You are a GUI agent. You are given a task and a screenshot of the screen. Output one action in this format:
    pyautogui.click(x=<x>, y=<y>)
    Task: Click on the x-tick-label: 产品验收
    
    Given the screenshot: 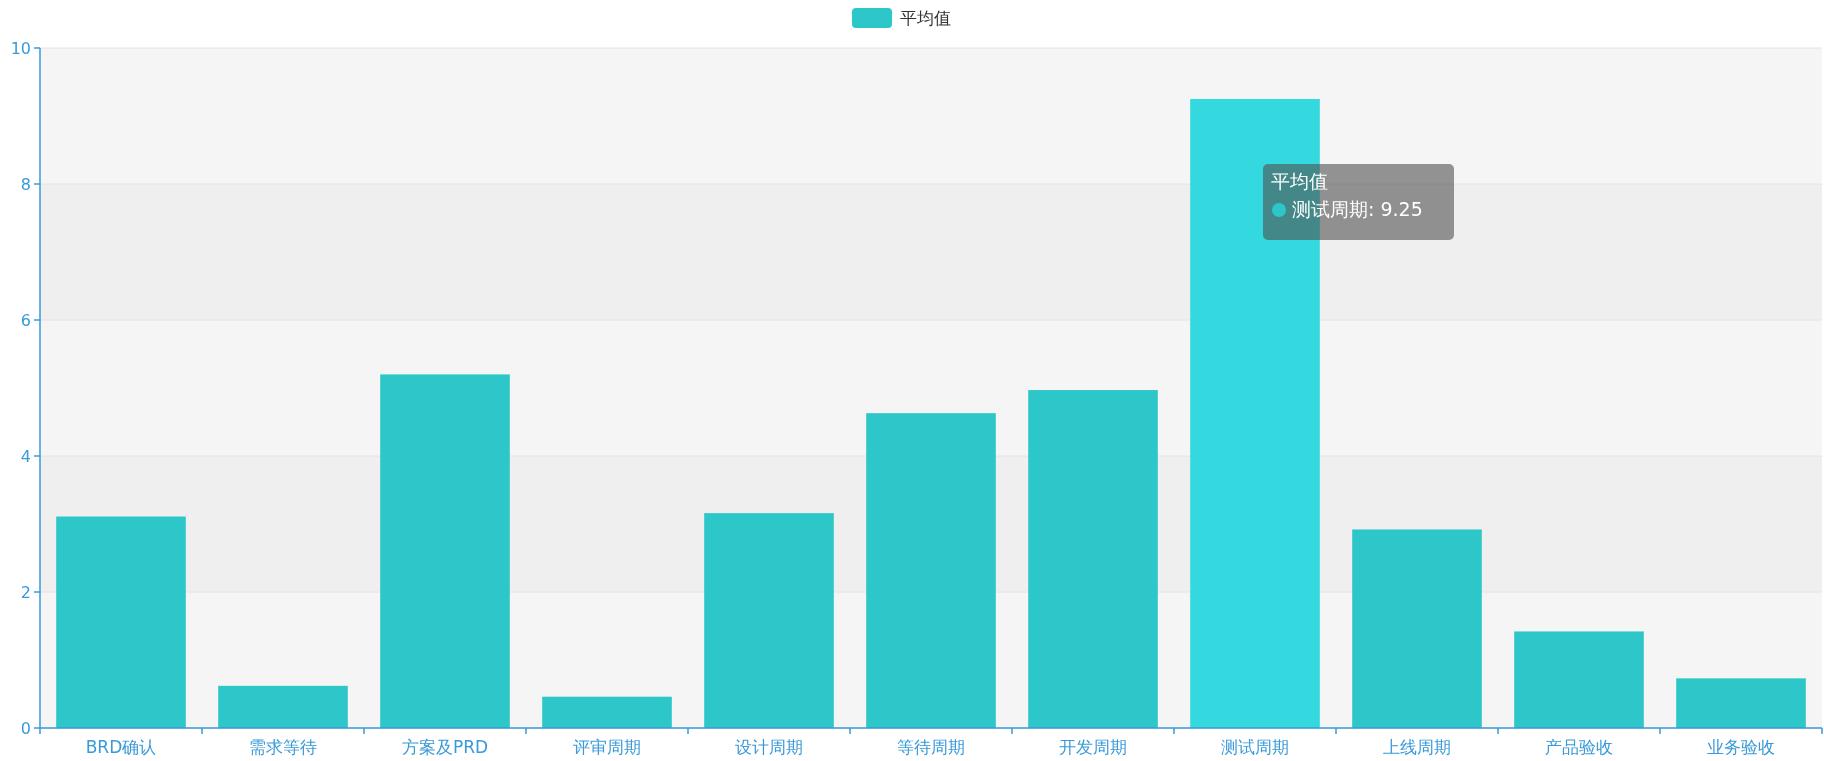 What is the action you would take?
    pyautogui.click(x=1579, y=747)
    